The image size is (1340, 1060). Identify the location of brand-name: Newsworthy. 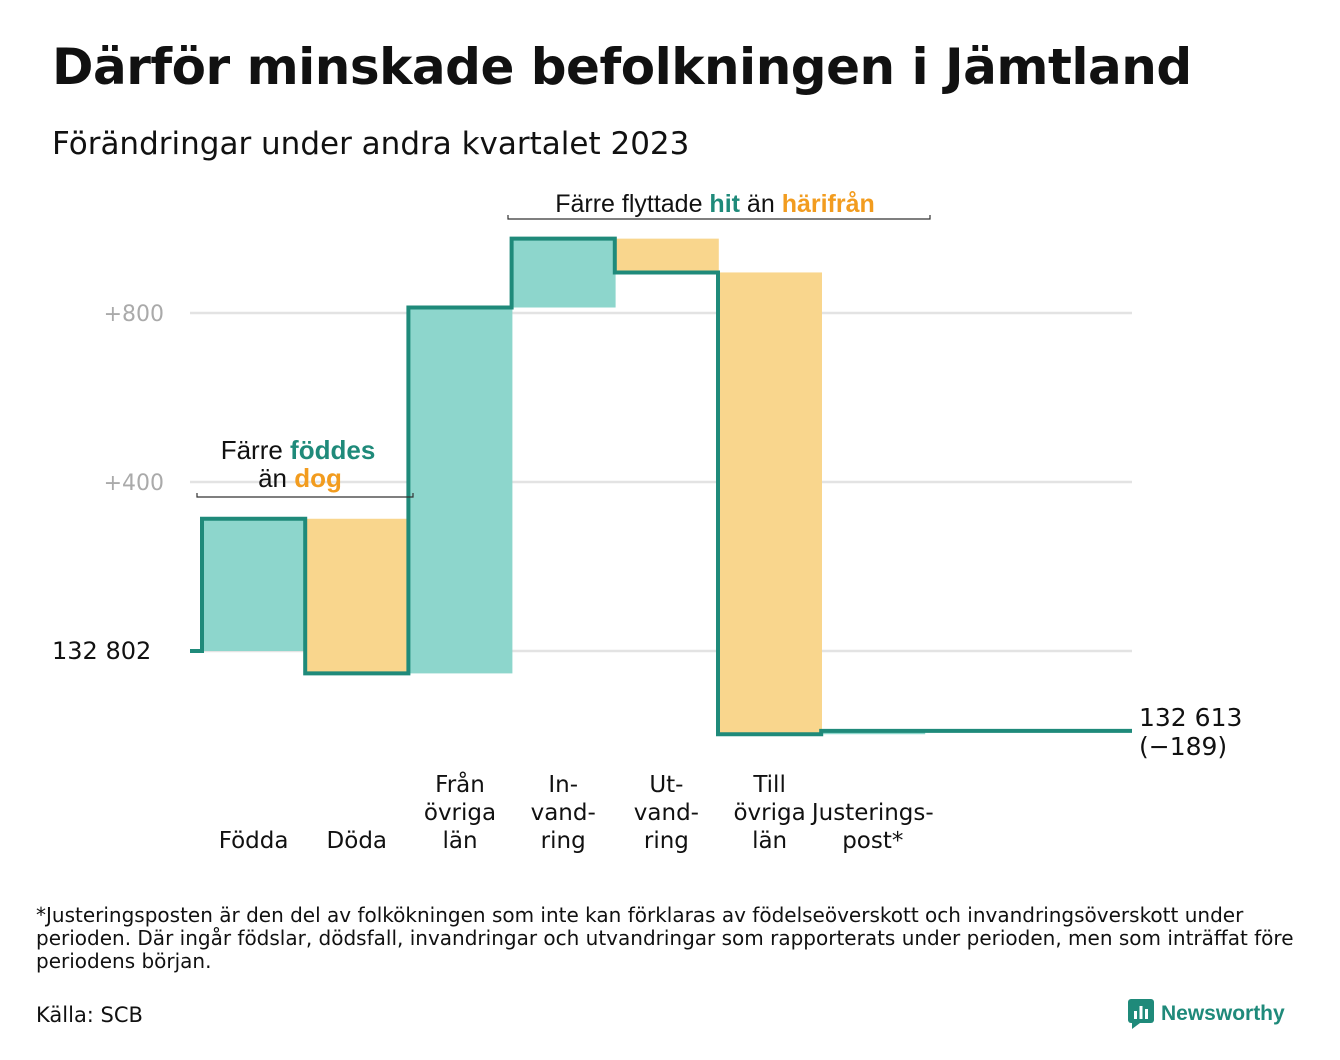
(1223, 1013).